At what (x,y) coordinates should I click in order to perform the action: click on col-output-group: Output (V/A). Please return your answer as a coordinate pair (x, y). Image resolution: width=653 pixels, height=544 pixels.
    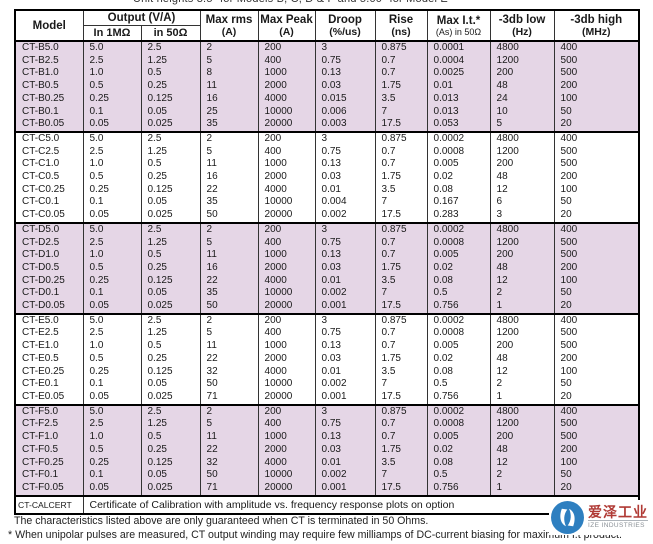
    Looking at the image, I should click on (141, 17).